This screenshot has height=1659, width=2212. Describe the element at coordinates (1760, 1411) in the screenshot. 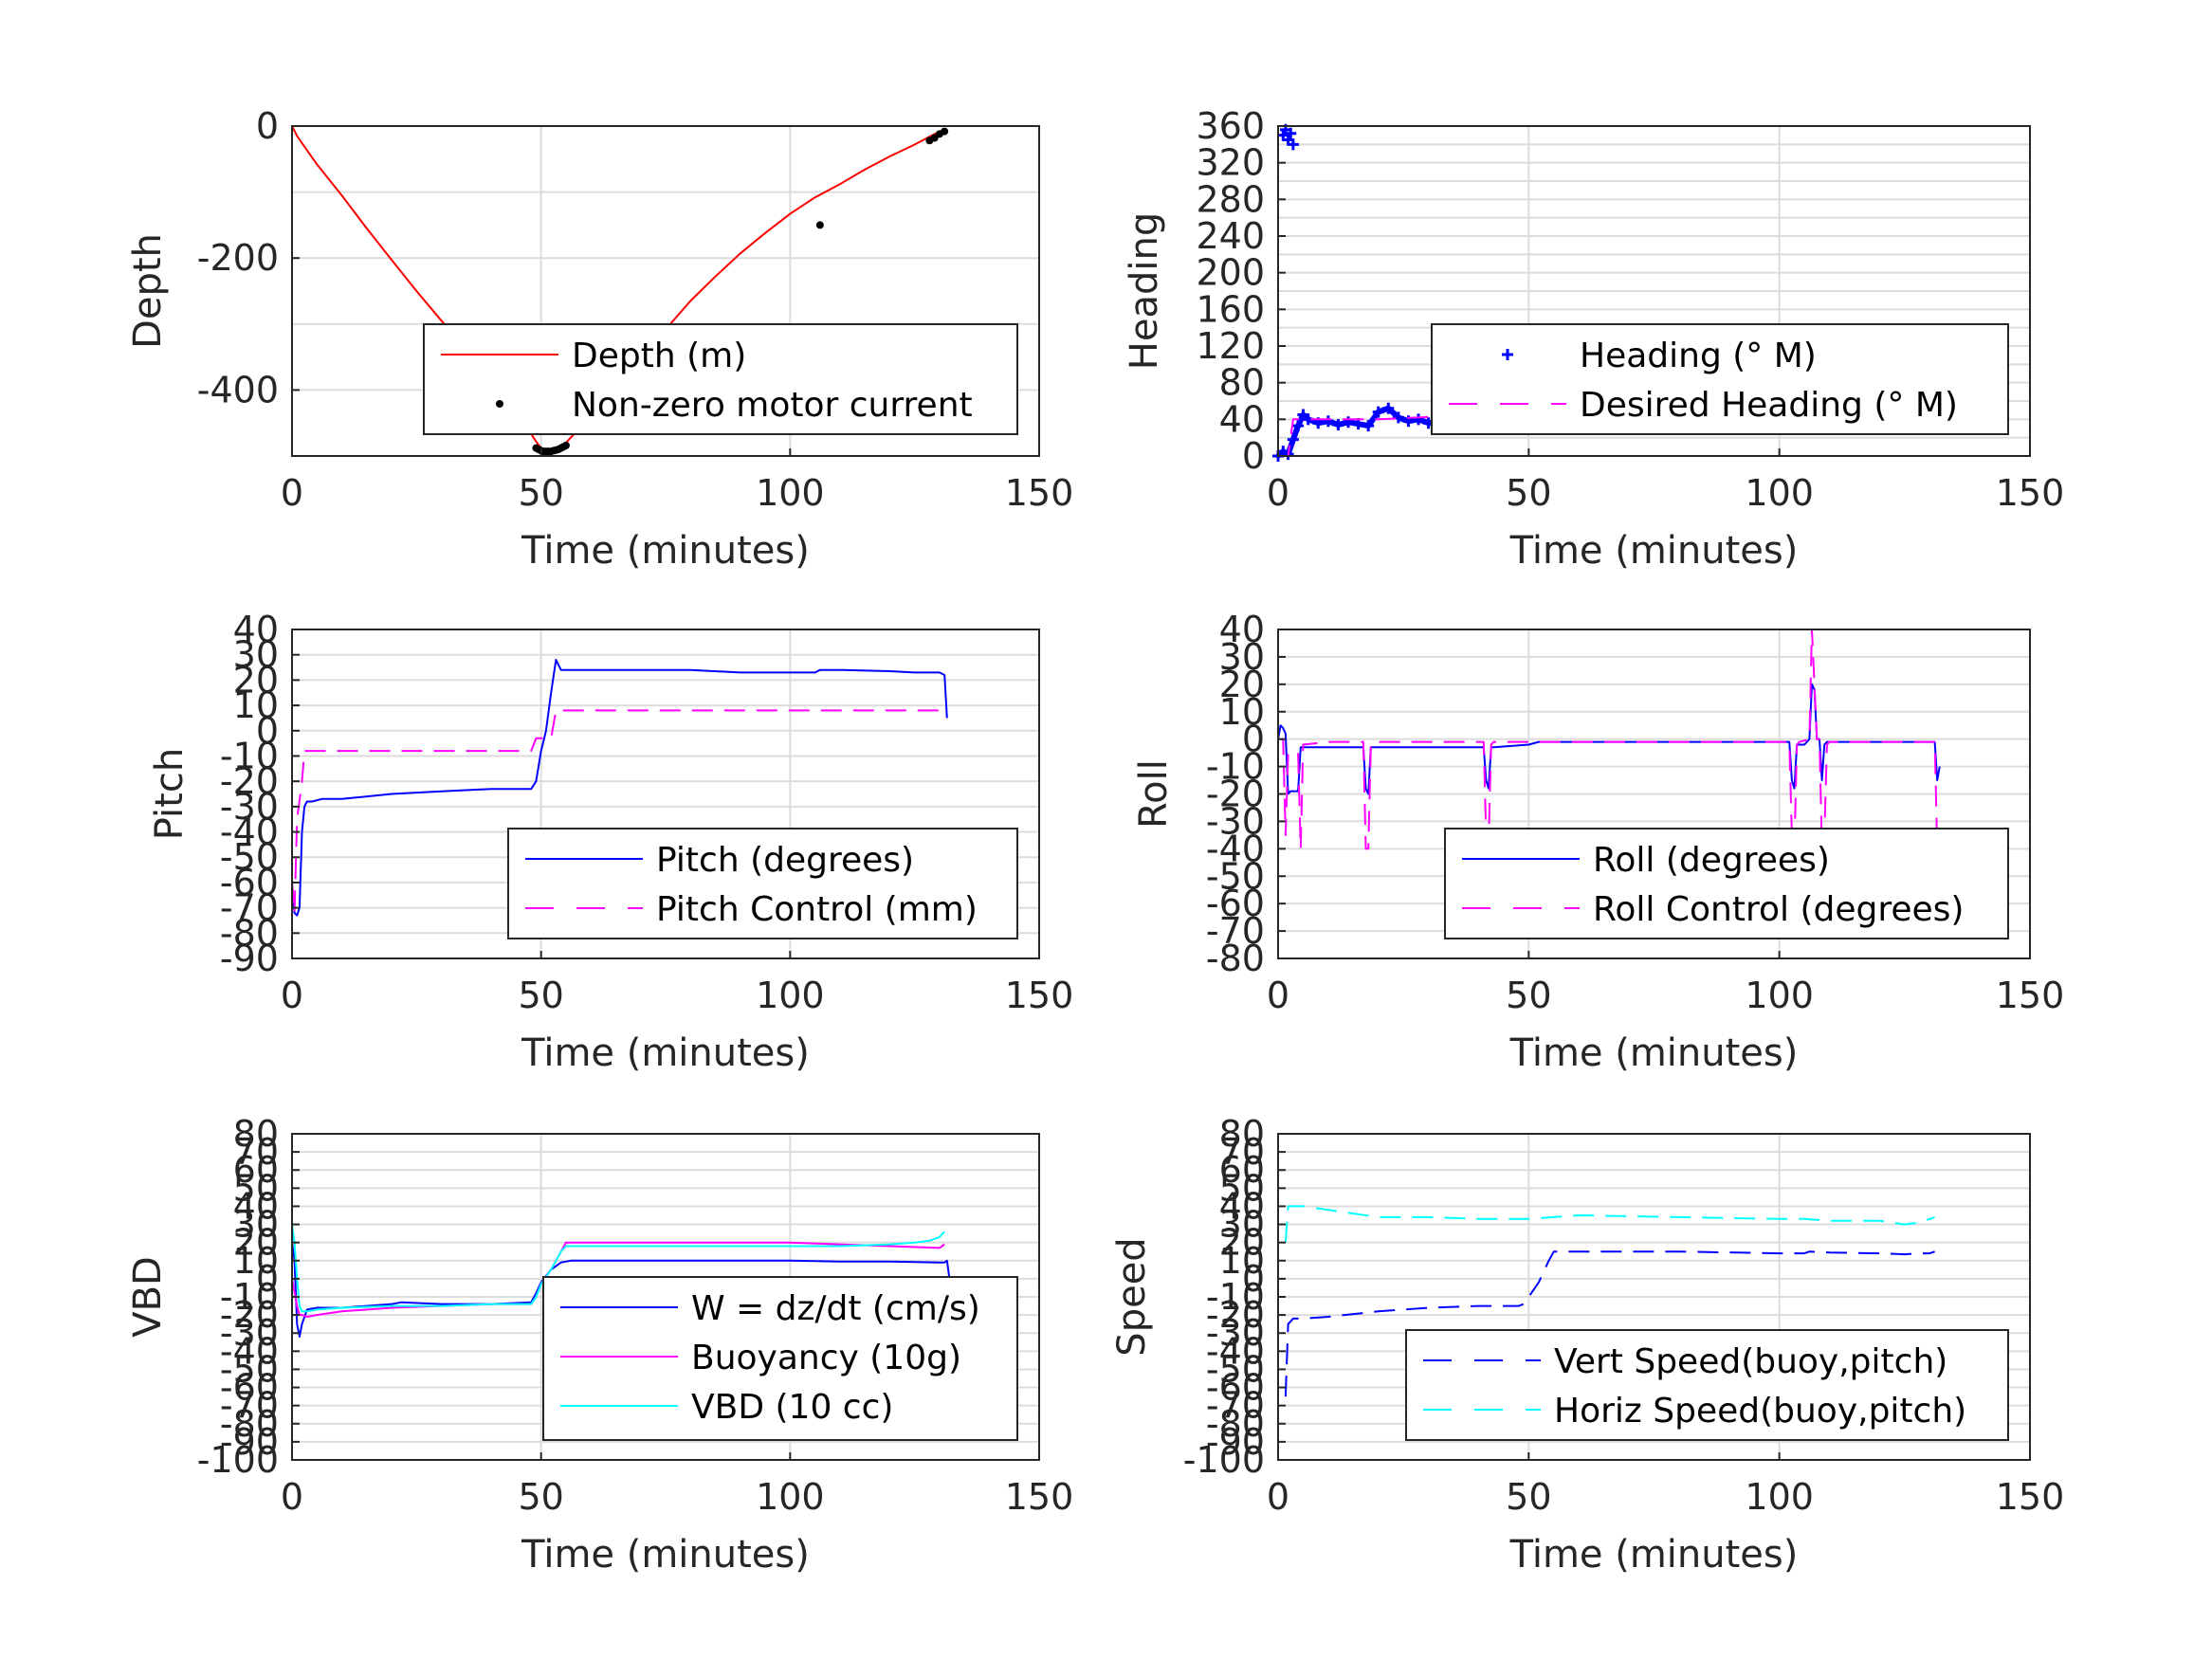

I see `legend-label: Horiz Speed(buoy,pitch)` at that location.